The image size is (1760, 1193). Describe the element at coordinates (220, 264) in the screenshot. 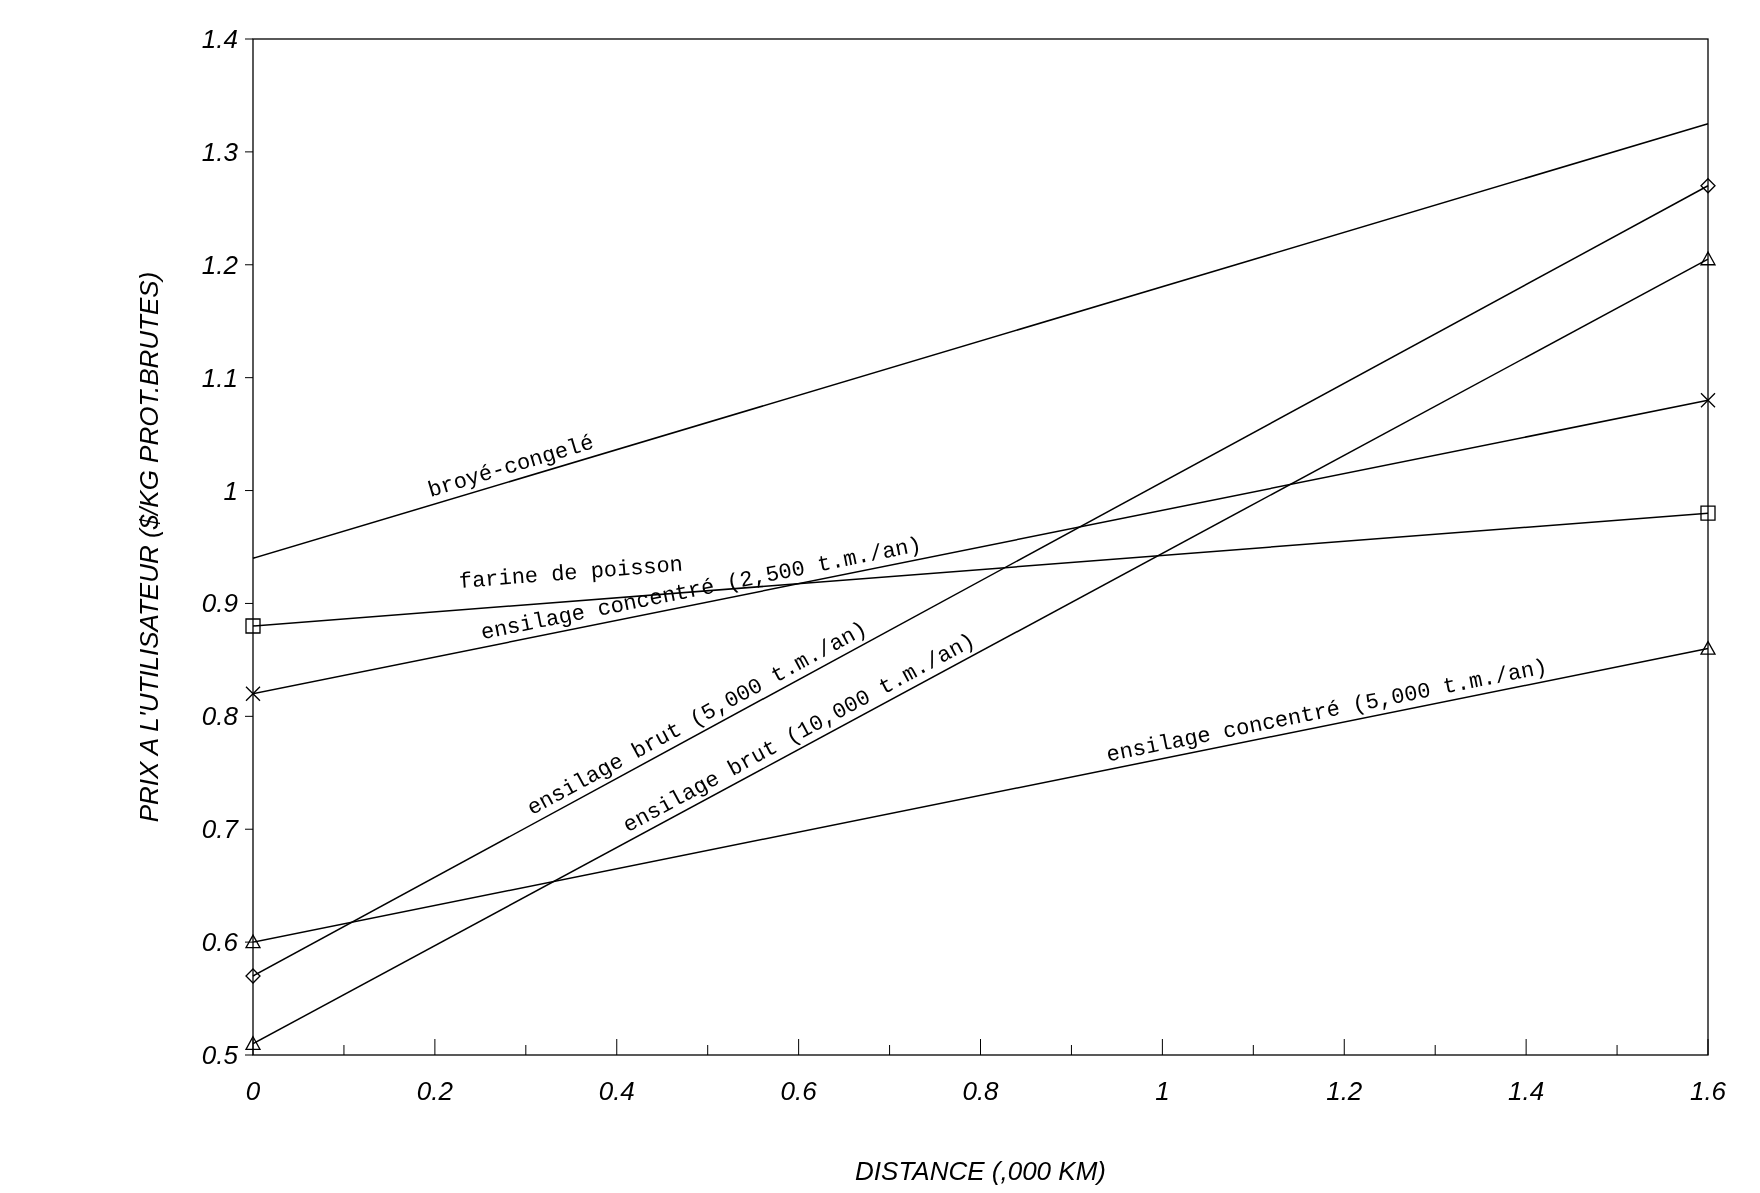

I see `y-tick-label: 1.2` at that location.